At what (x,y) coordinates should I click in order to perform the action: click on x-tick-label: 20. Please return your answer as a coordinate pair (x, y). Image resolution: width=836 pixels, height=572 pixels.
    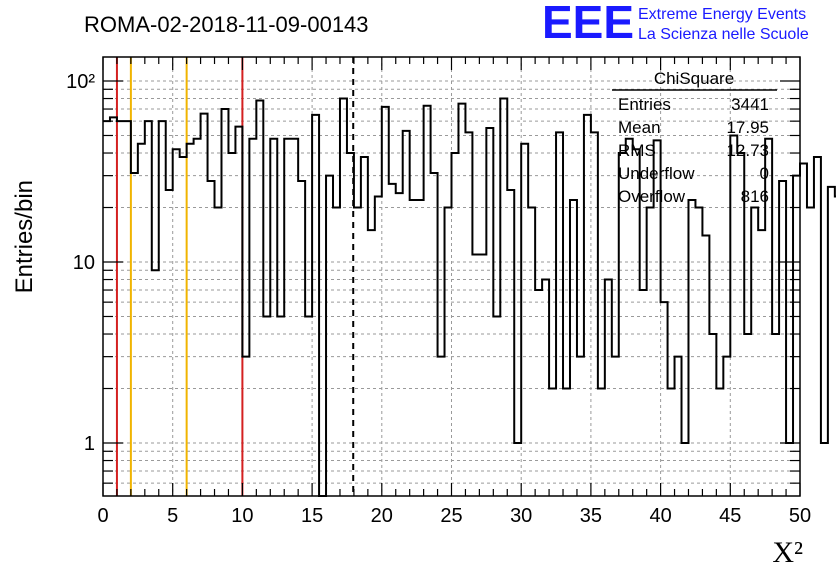
    Looking at the image, I should click on (382, 516).